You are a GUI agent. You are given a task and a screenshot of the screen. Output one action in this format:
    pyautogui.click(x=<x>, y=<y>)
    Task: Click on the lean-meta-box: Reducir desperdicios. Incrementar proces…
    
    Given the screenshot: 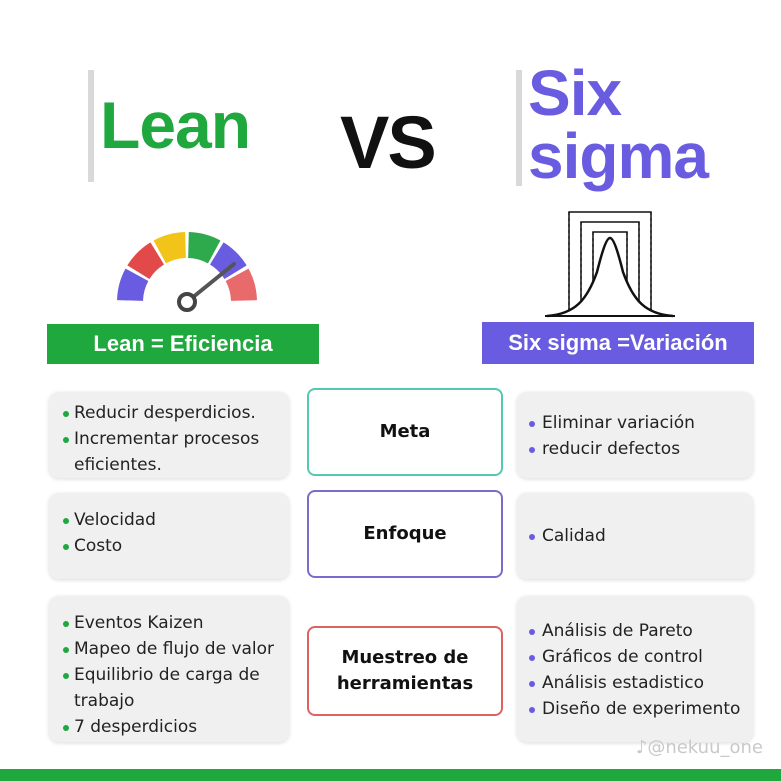 What is the action you would take?
    pyautogui.click(x=169, y=435)
    